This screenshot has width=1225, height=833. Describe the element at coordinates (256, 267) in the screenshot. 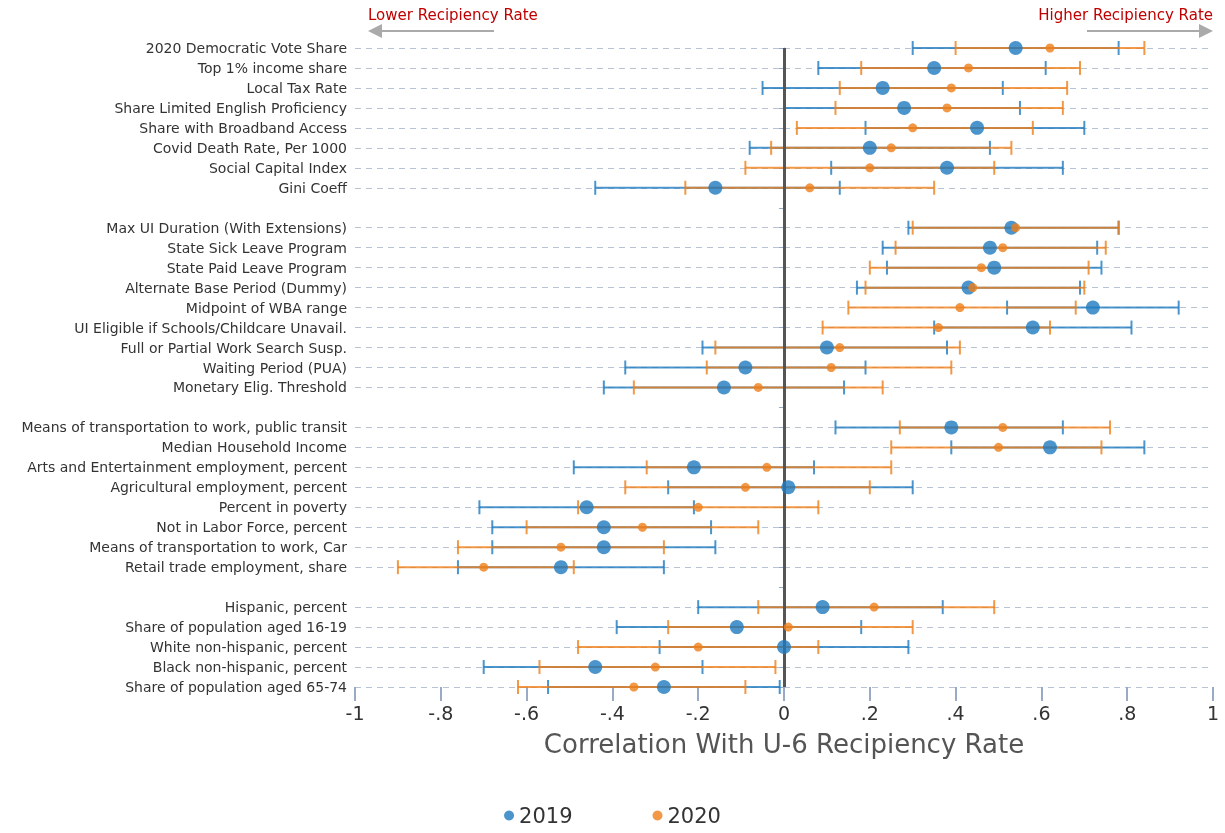

I see `y-tick-label: State Paid Leave Program` at that location.